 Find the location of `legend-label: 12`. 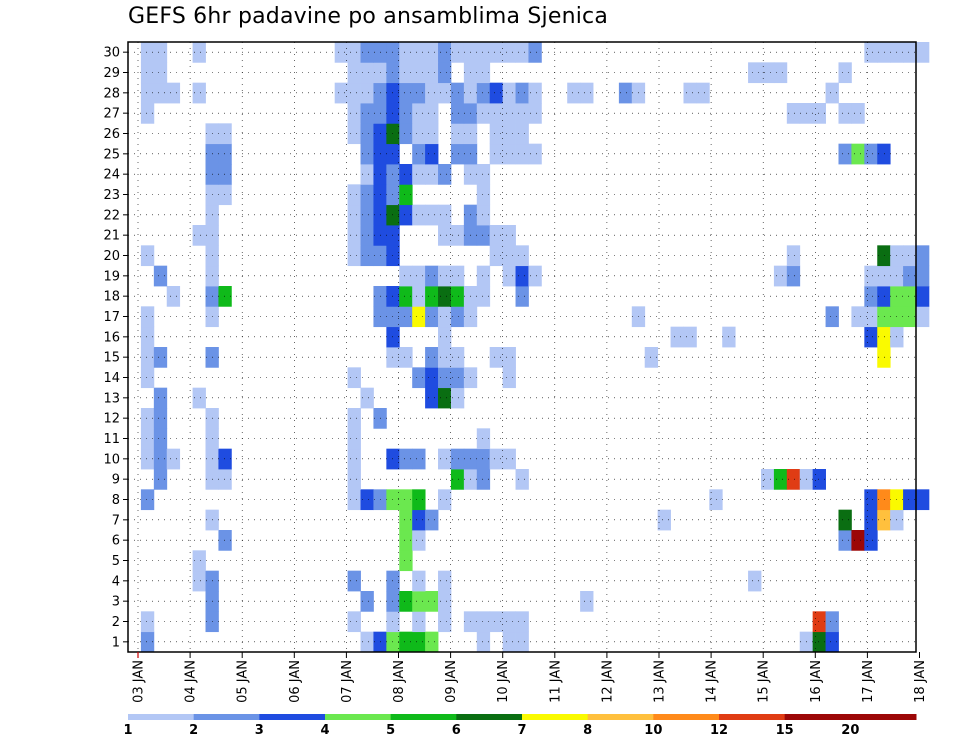

legend-label: 12 is located at coordinates (719, 730).